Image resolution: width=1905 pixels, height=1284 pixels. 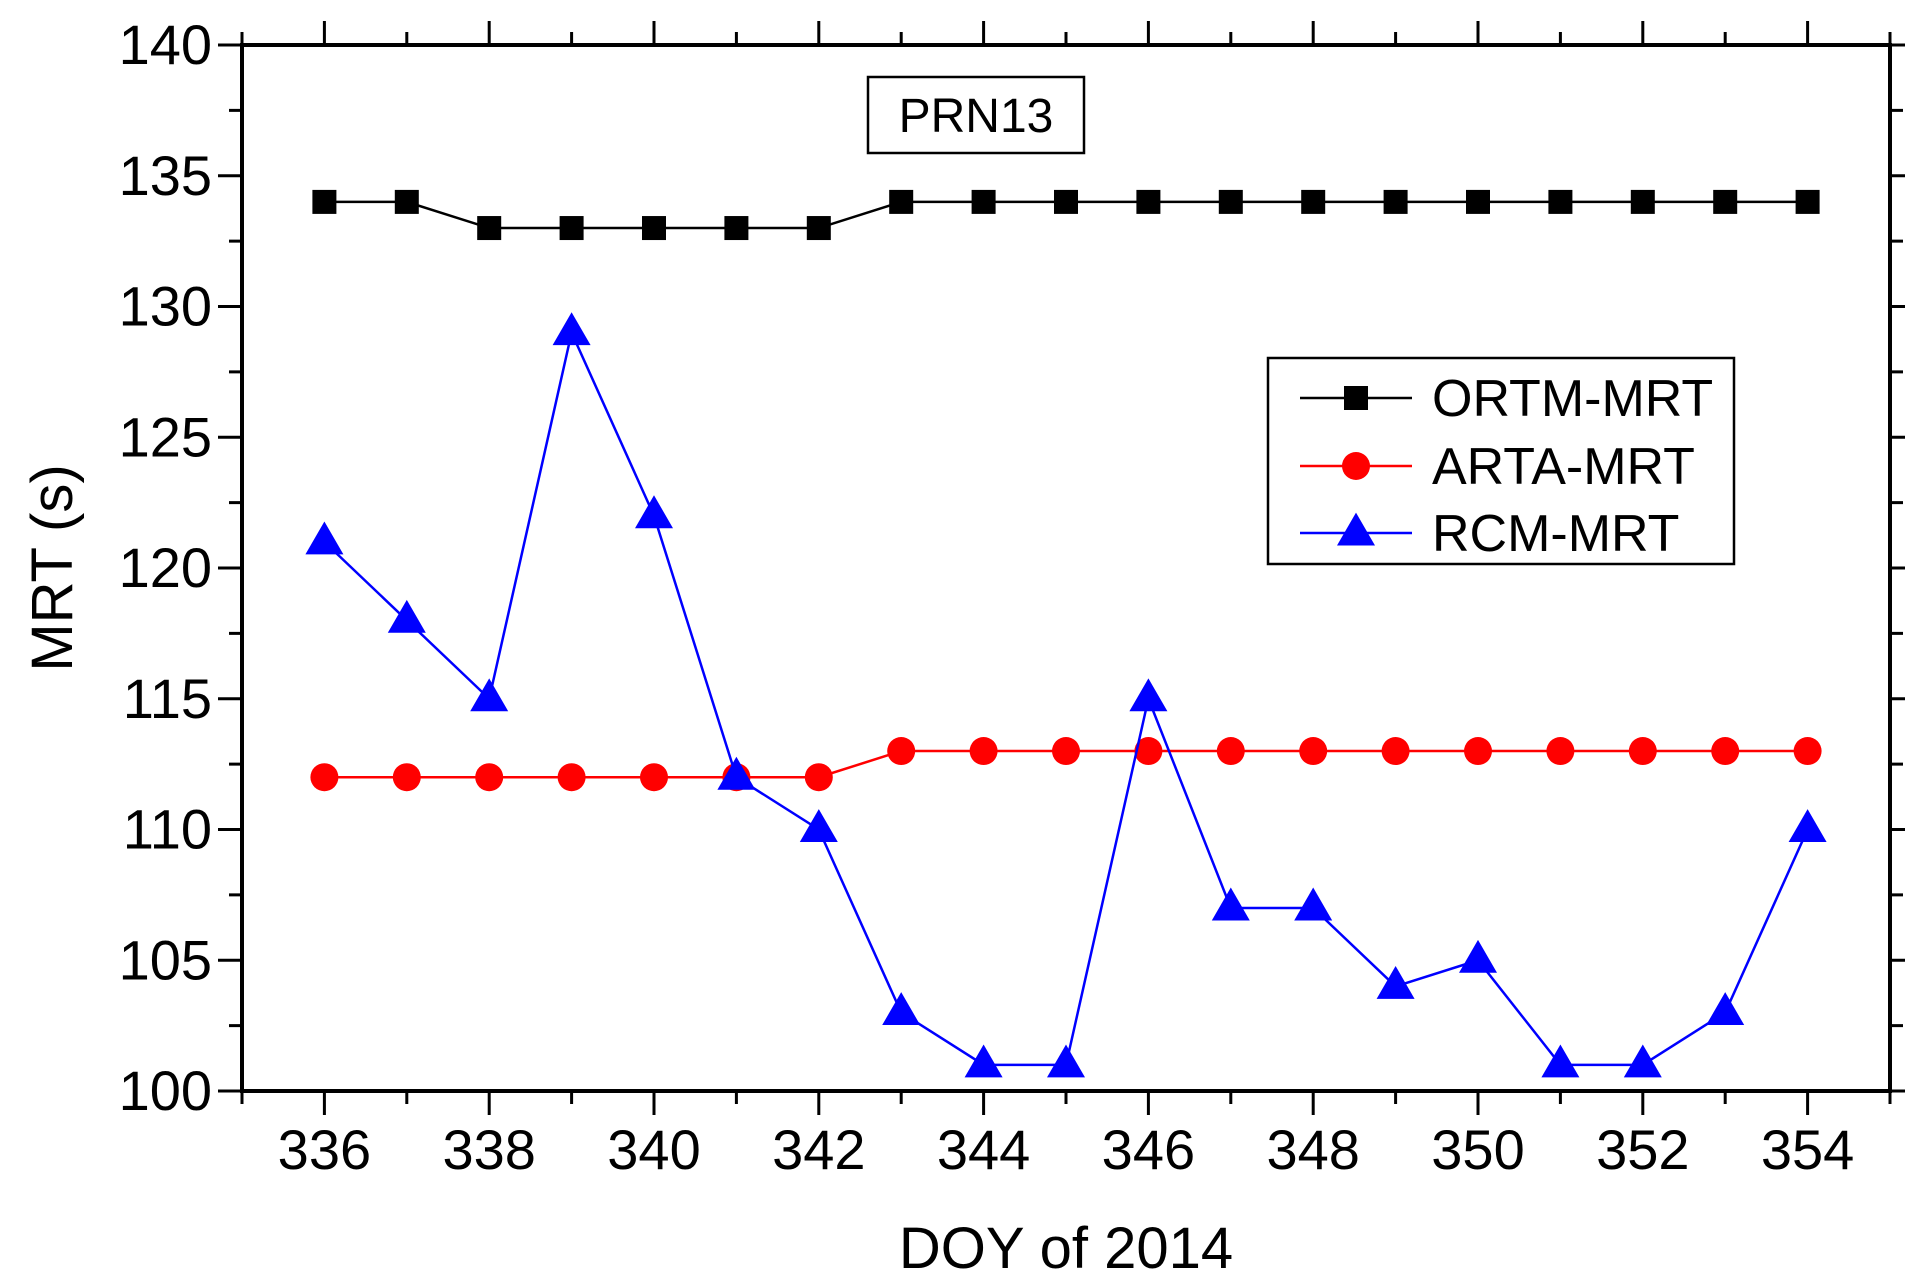 What do you see at coordinates (1066, 1248) in the screenshot?
I see `x-axis-title: DOY of 2014` at bounding box center [1066, 1248].